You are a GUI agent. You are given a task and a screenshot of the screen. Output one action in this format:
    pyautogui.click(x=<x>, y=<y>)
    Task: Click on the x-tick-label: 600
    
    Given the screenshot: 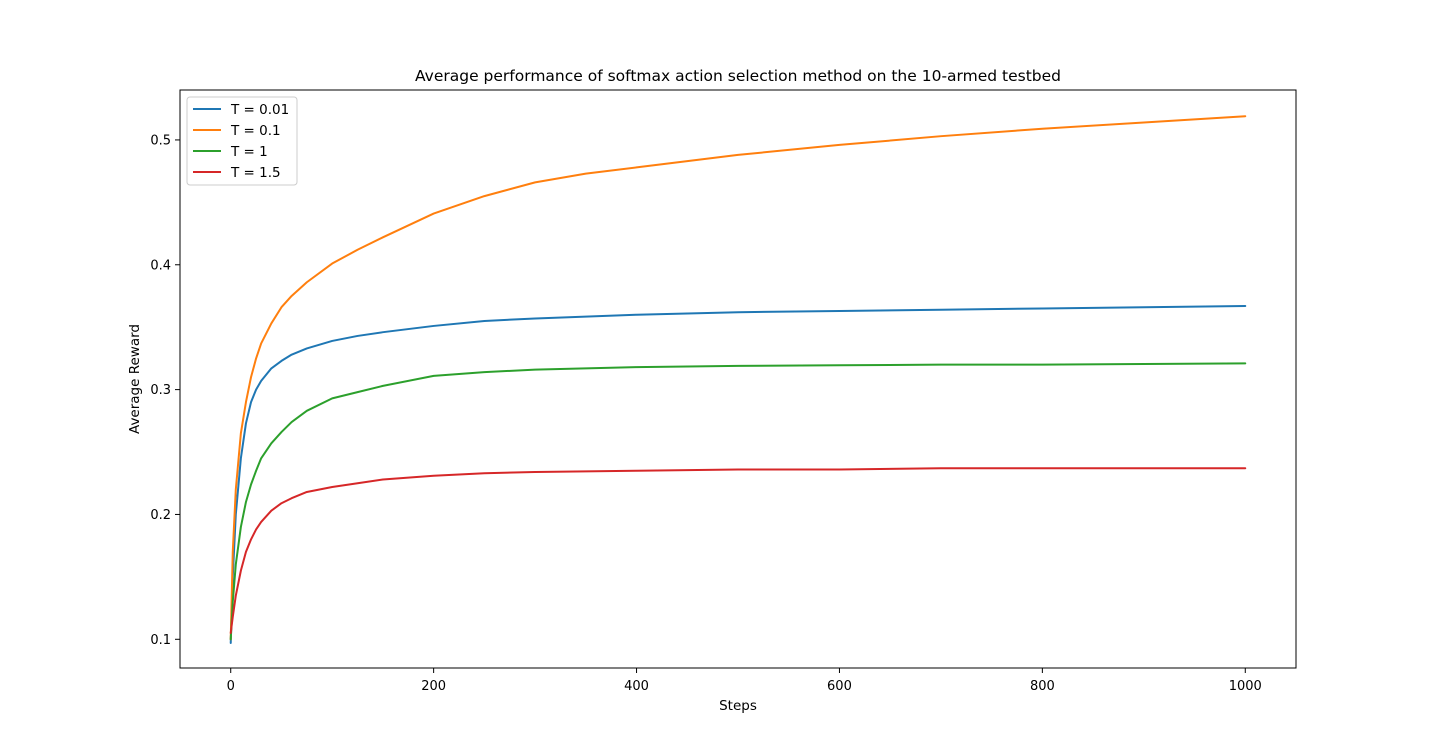 What is the action you would take?
    pyautogui.click(x=839, y=686)
    